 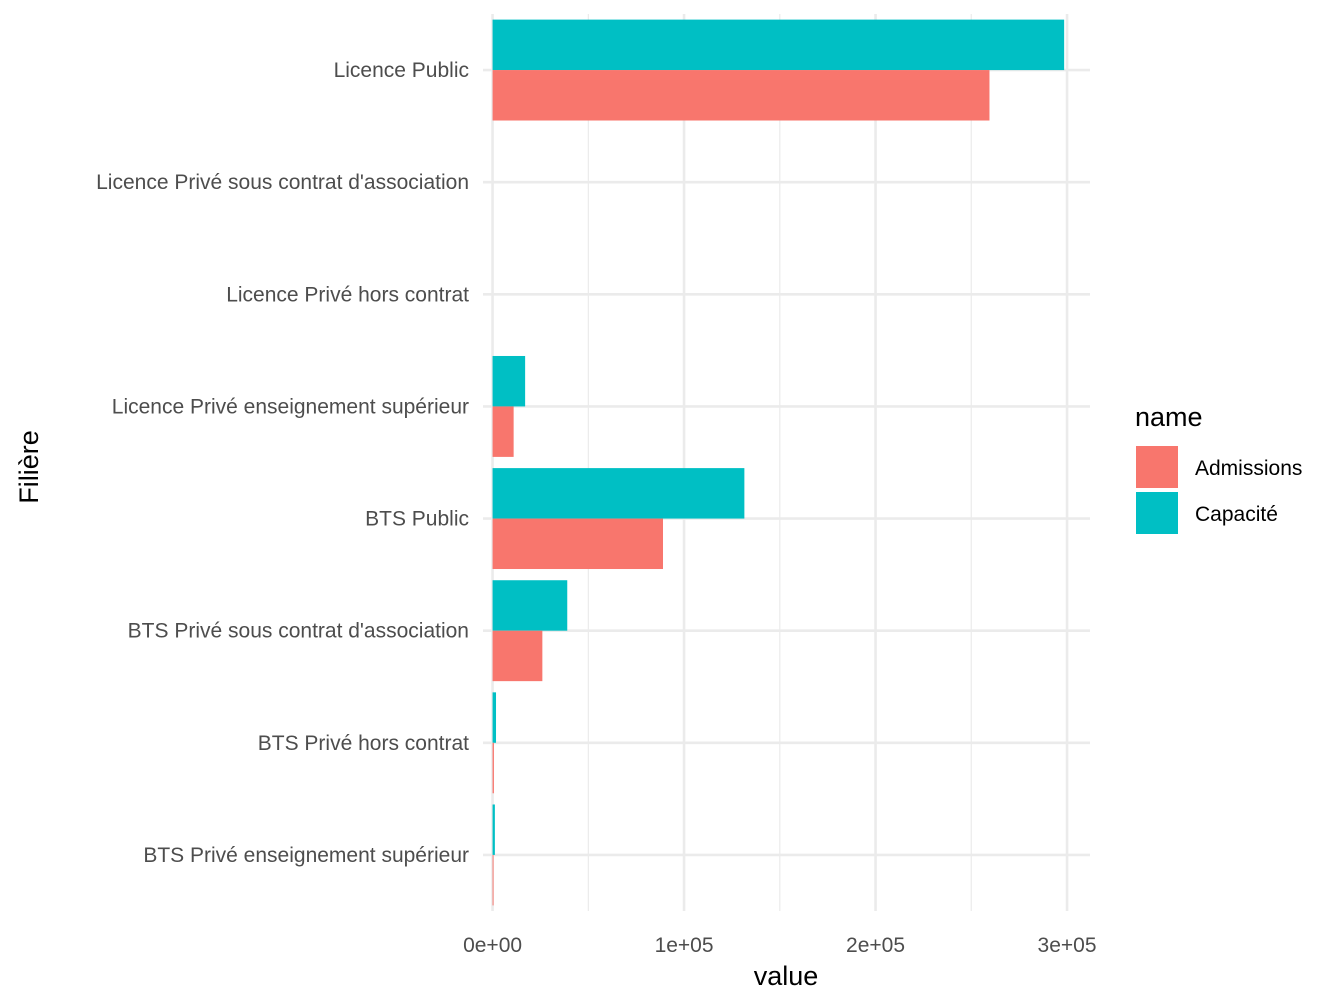 What do you see at coordinates (29, 467) in the screenshot?
I see `y-axis-title: Filière` at bounding box center [29, 467].